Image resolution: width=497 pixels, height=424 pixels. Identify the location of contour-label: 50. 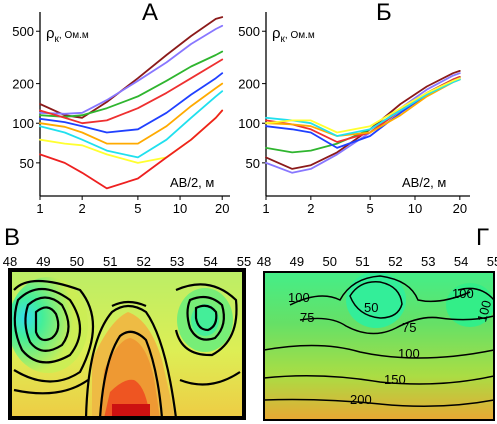
(371, 307).